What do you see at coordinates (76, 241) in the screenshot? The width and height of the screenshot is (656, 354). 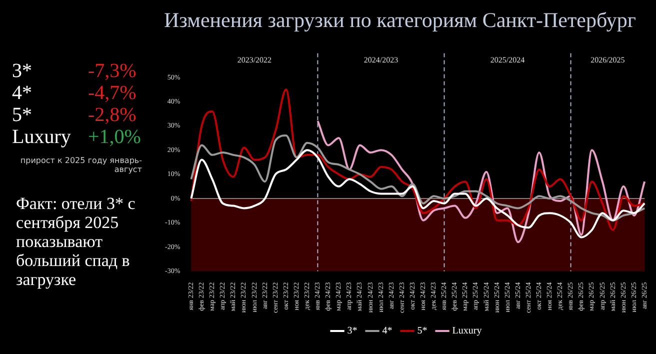 I see `text: Факт: отели 3* с сентября 2025 показывают больший спад в загрузке` at bounding box center [76, 241].